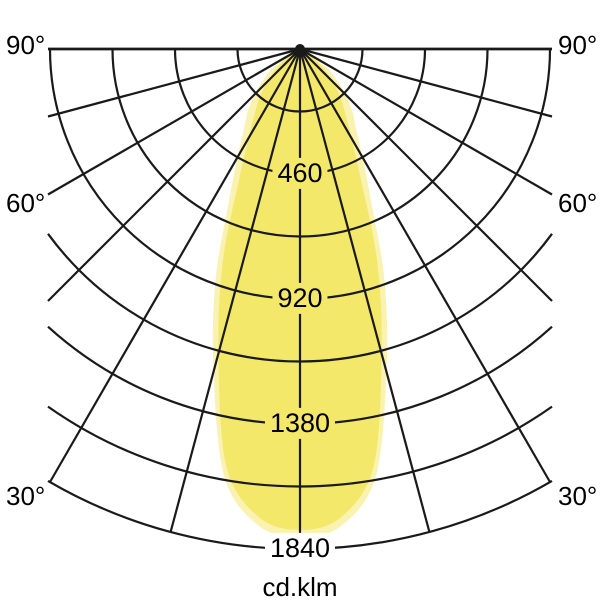 This screenshot has width=600, height=600. I want to click on angle-label-30-left: 30°, so click(26, 495).